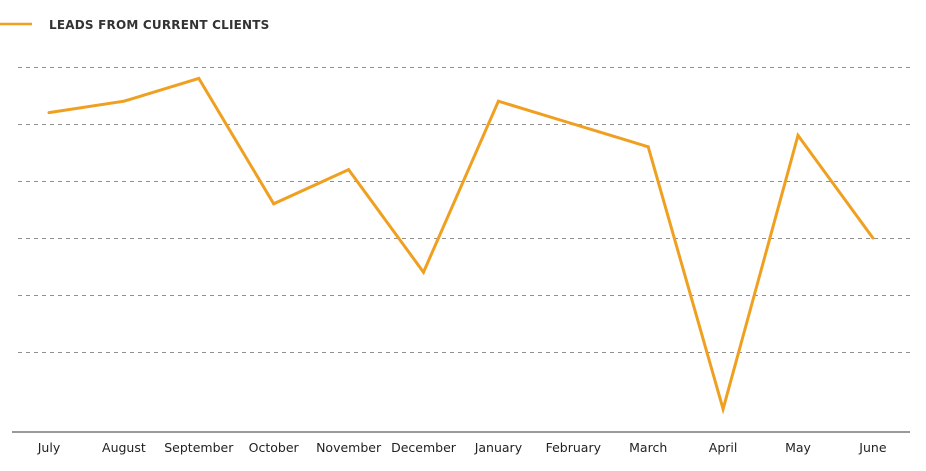 This screenshot has width=926, height=471. What do you see at coordinates (723, 447) in the screenshot?
I see `x-tick-label: April` at bounding box center [723, 447].